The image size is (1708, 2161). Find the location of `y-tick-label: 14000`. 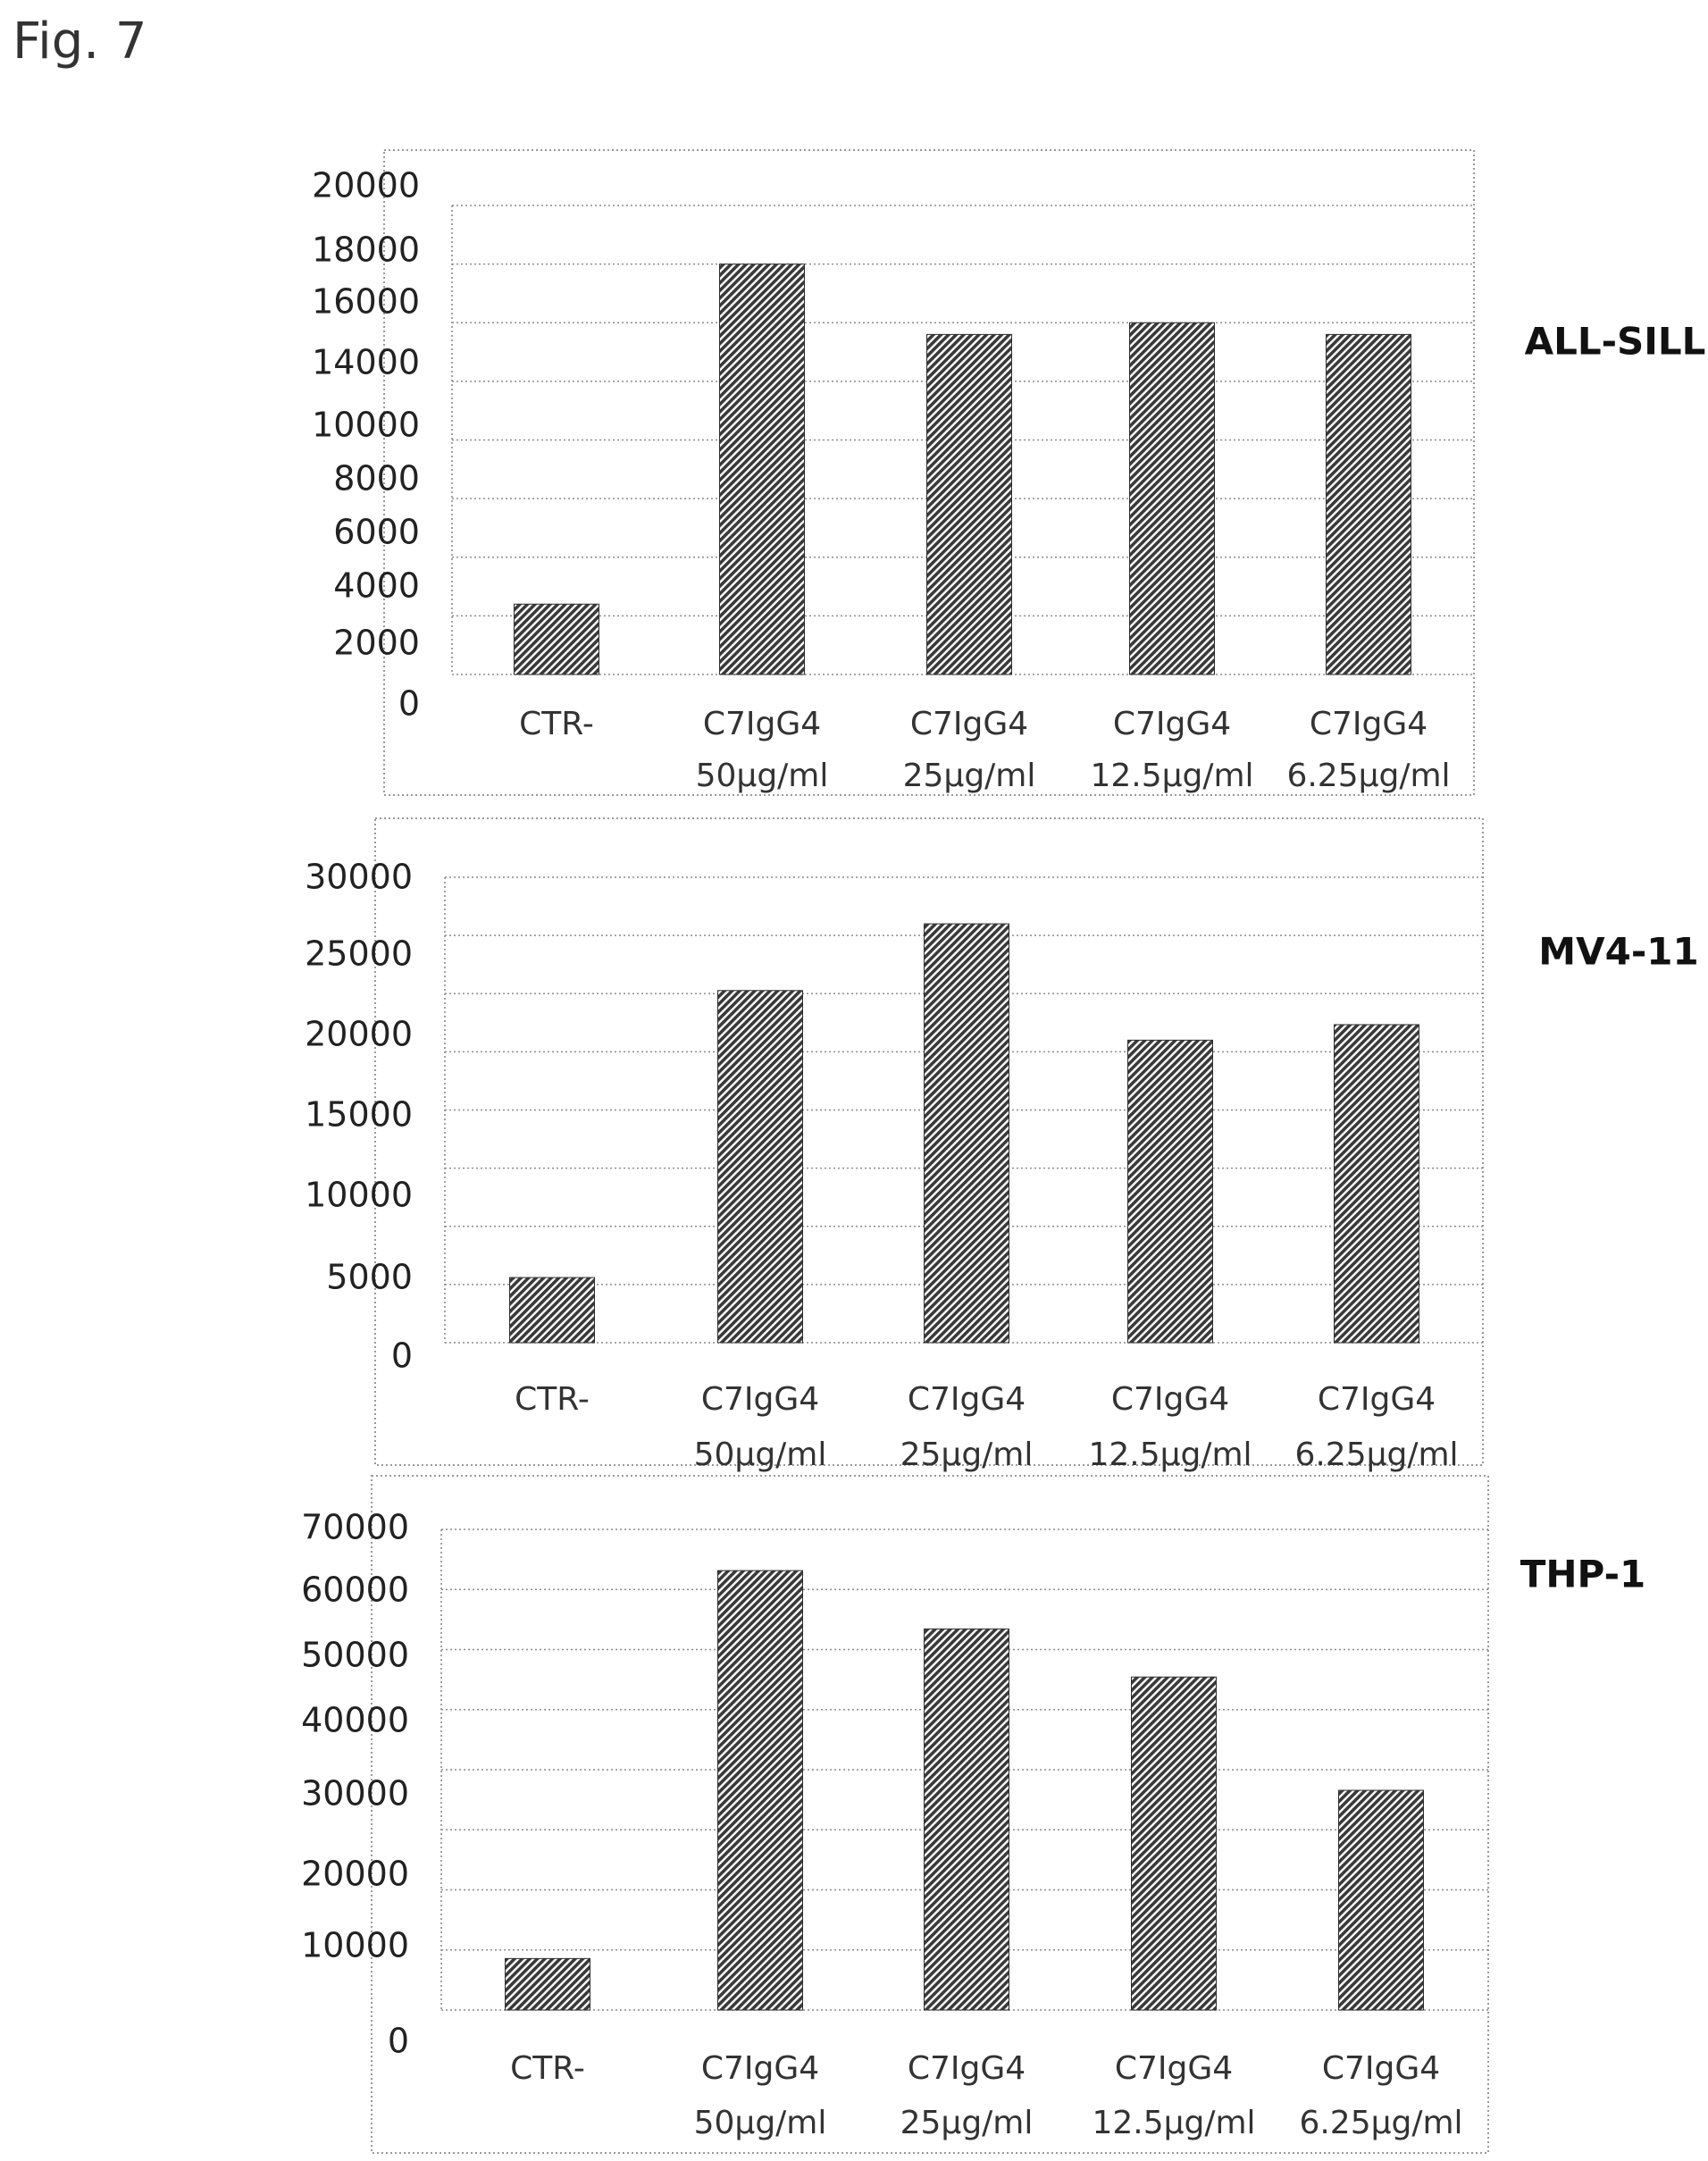

y-tick-label: 14000 is located at coordinates (366, 362).